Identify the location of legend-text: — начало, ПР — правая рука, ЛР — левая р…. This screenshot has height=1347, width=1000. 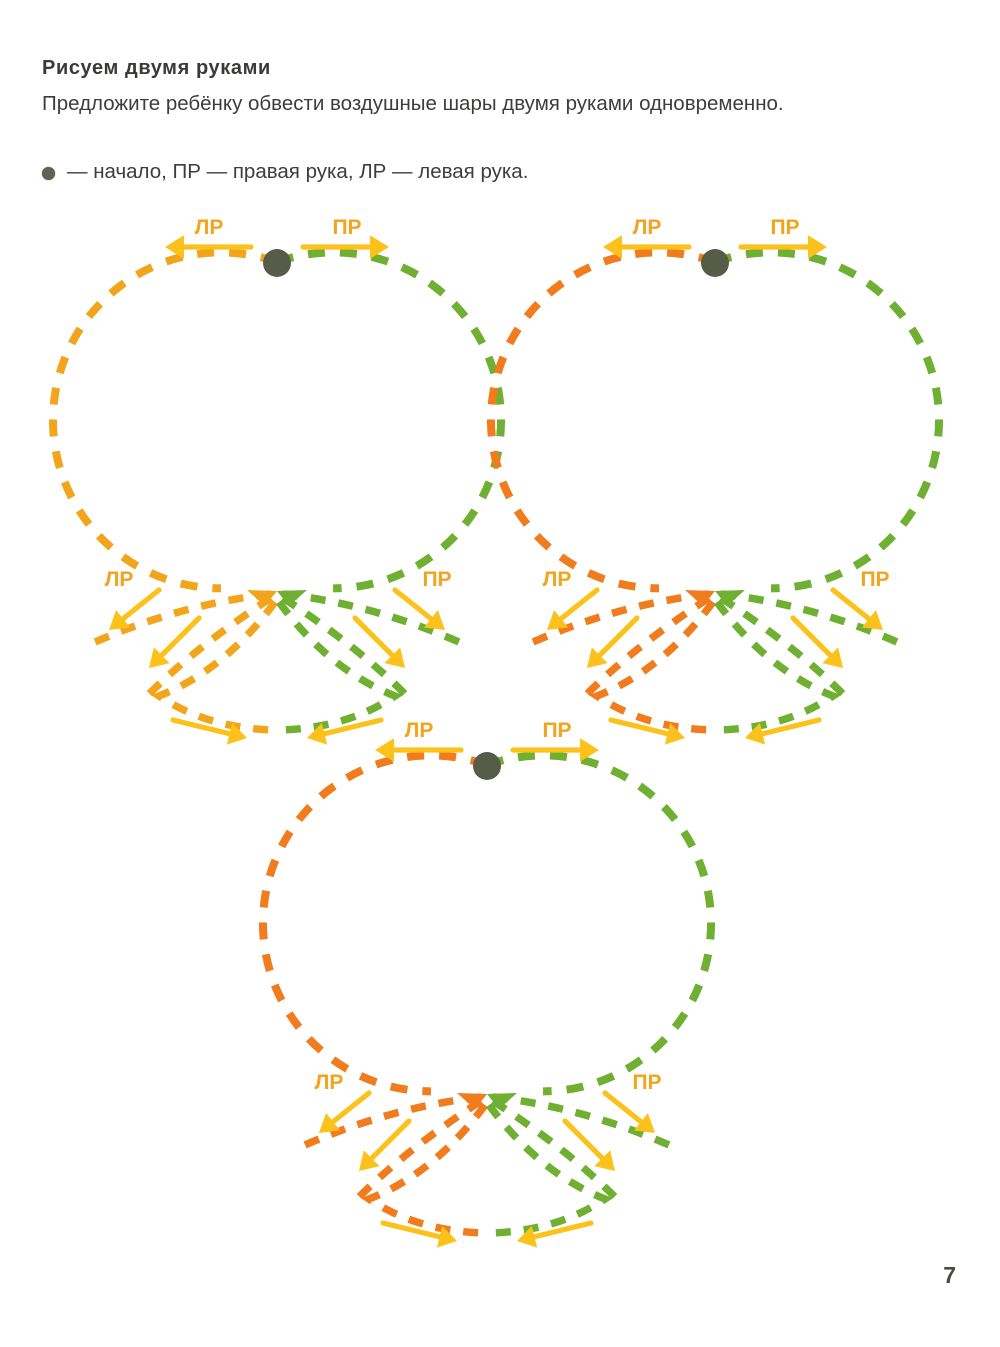
(298, 171).